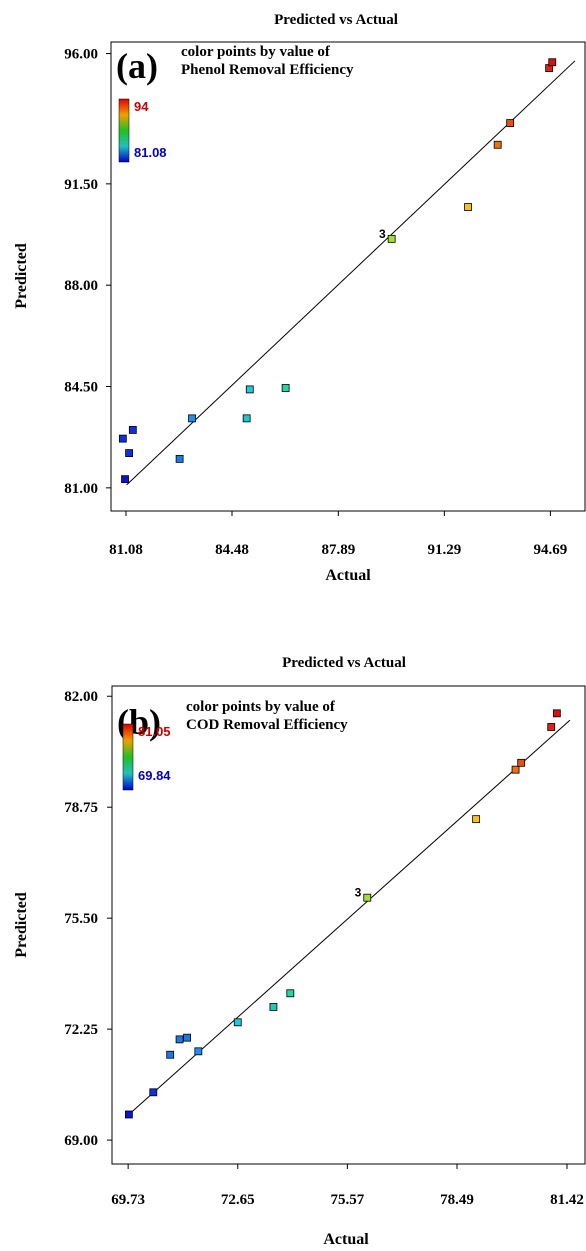  What do you see at coordinates (338, 550) in the screenshot?
I see `x-tick-label: 87.89` at bounding box center [338, 550].